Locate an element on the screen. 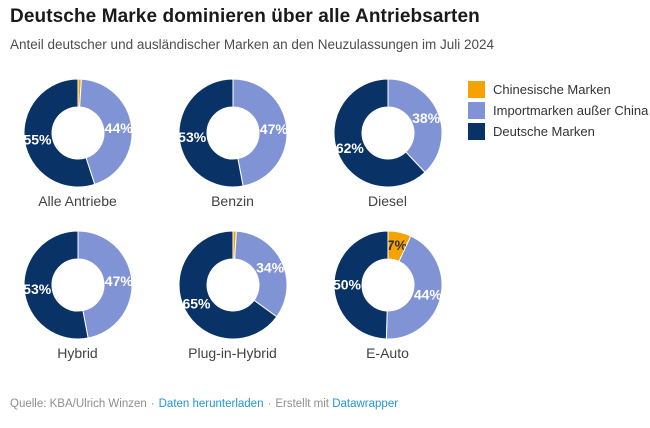 The width and height of the screenshot is (650, 428). donut-cell: 38% 62% Diesel is located at coordinates (387, 151).